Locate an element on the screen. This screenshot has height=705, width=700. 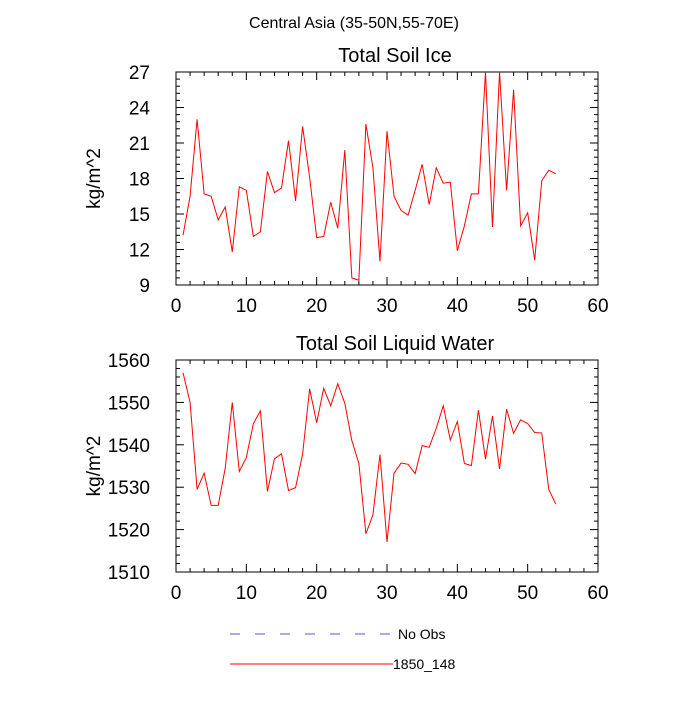
y-tick-label: 24 is located at coordinates (140, 109).